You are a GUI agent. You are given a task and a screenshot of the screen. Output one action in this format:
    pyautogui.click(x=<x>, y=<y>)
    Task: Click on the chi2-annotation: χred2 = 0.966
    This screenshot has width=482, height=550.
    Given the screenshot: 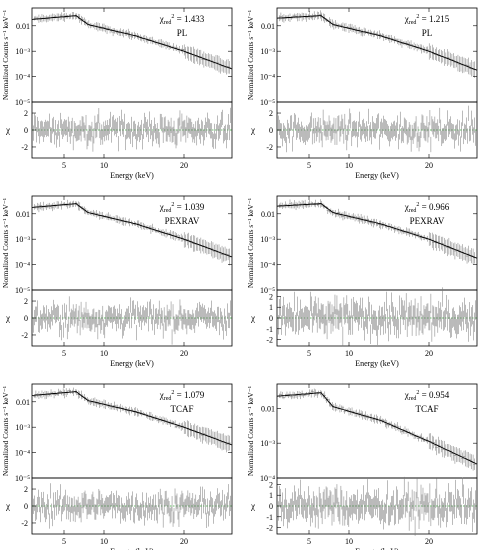 What is the action you would take?
    pyautogui.click(x=427, y=208)
    